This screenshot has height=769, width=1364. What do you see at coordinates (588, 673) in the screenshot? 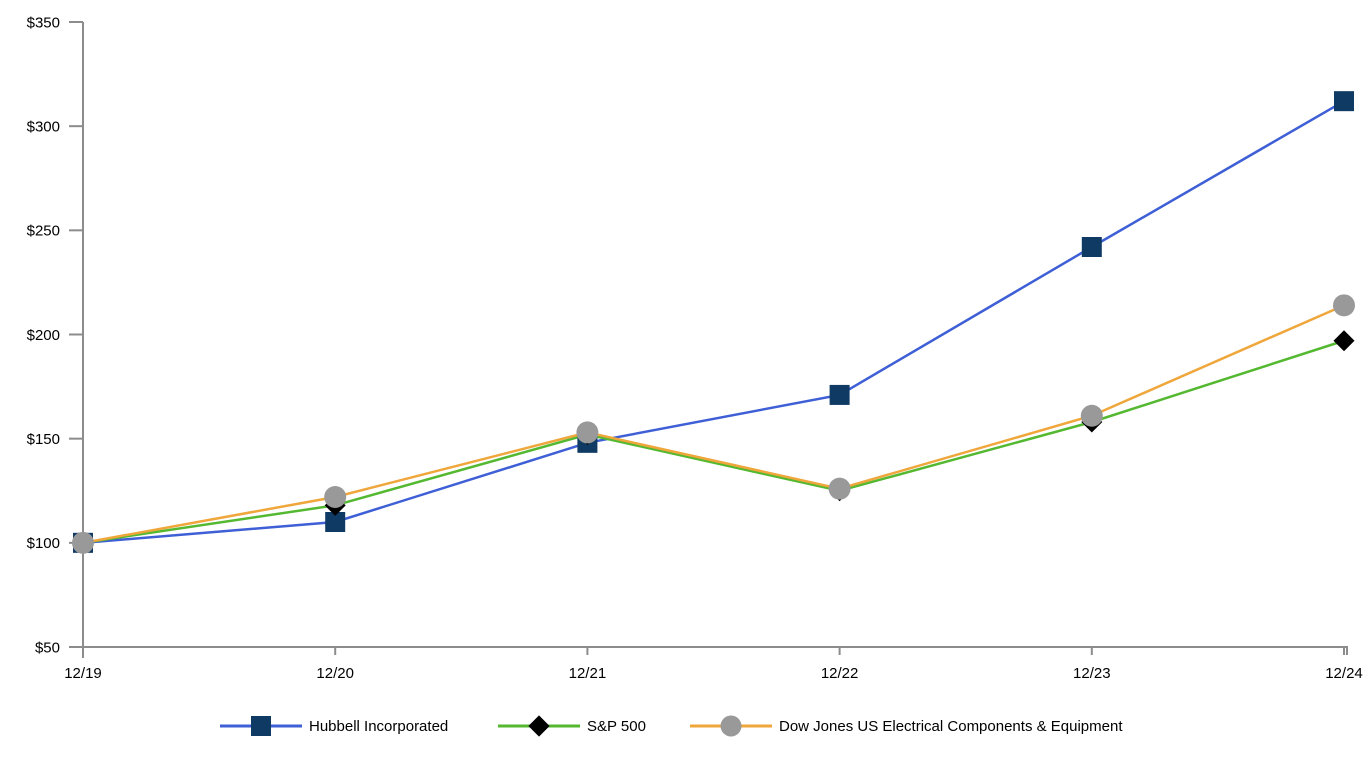
I see `x-axis-label: 12/21` at bounding box center [588, 673].